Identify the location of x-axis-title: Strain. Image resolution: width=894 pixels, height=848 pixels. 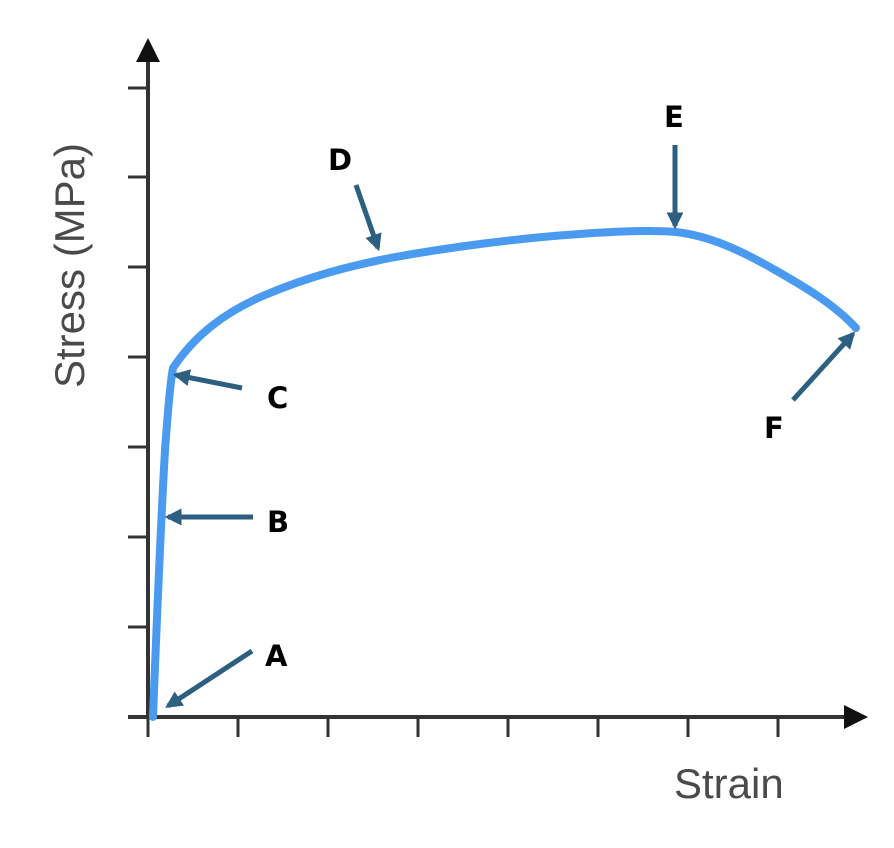
(729, 783).